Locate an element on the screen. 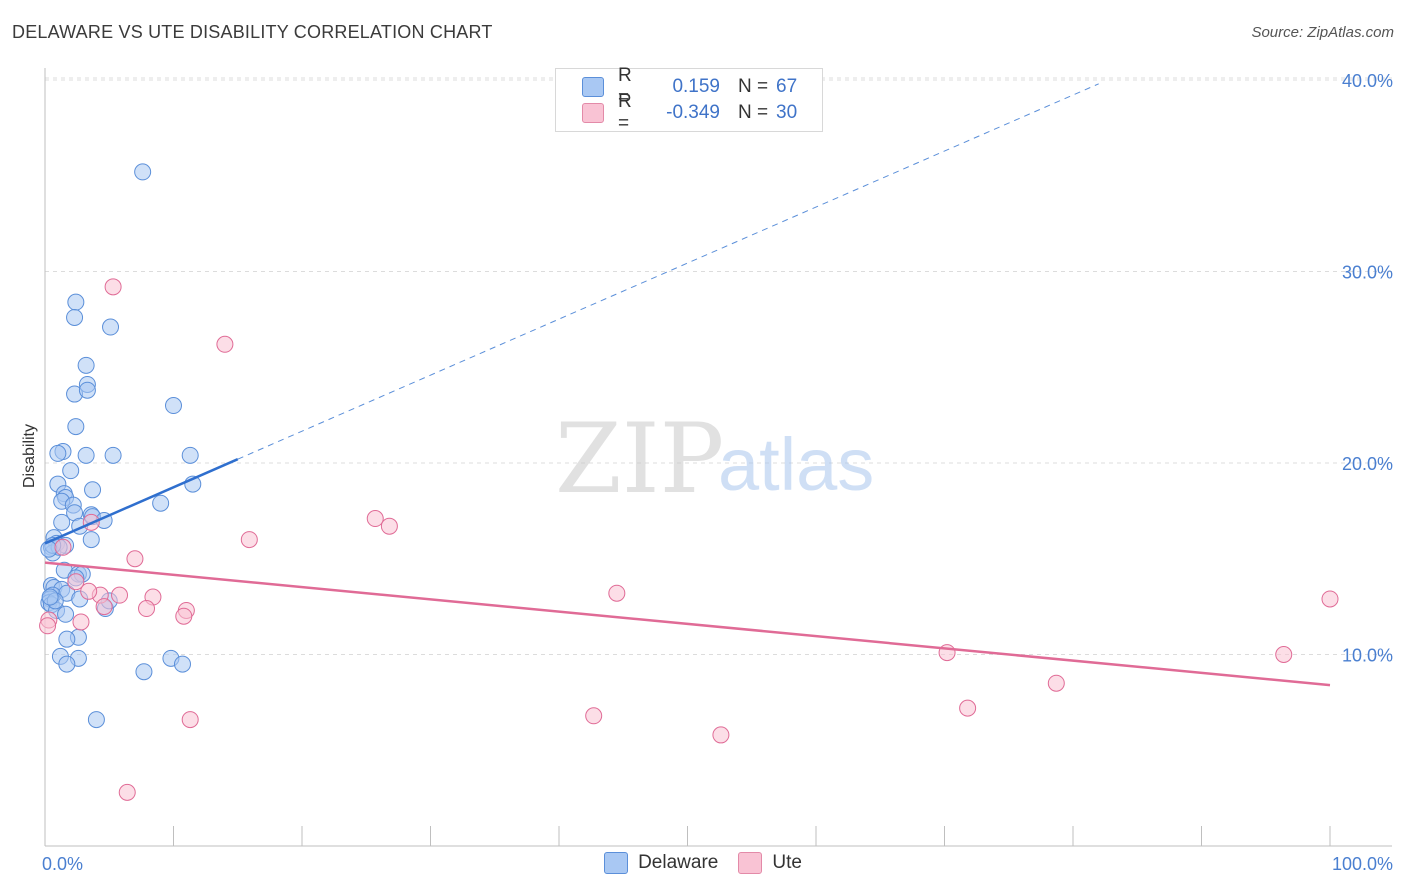 Image resolution: width=1406 pixels, height=892 pixels. legend-item-delaware: Delaware is located at coordinates (661, 863).